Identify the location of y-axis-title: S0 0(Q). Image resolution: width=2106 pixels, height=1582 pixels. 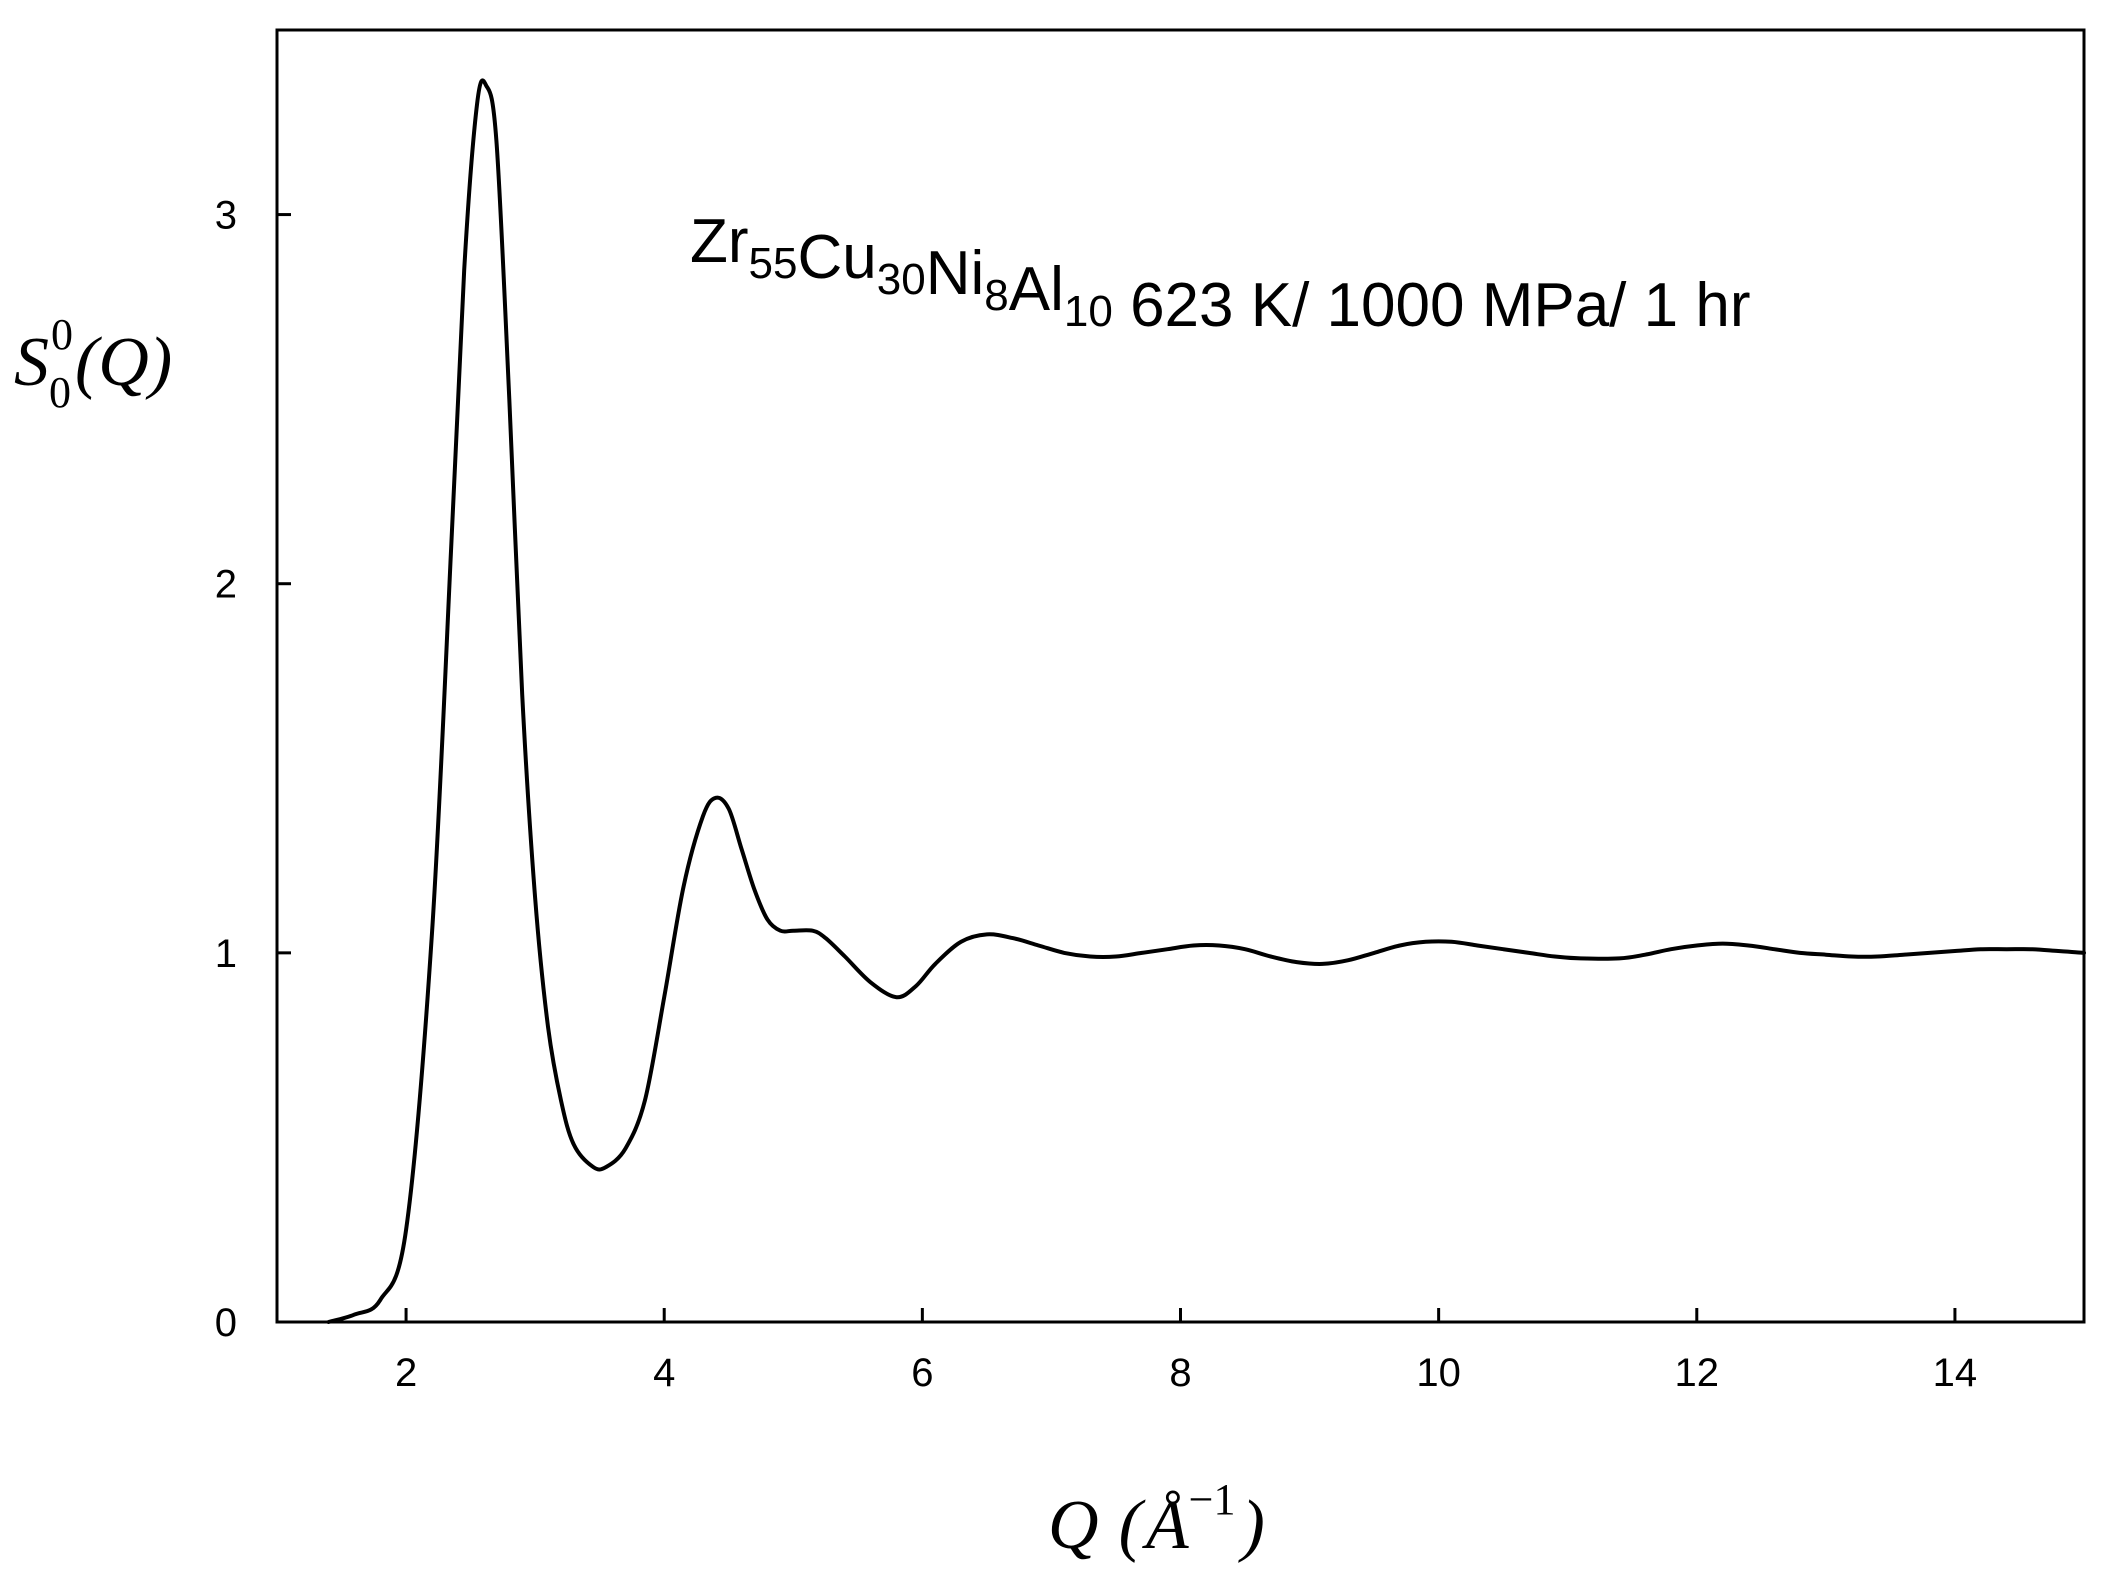
(93, 363).